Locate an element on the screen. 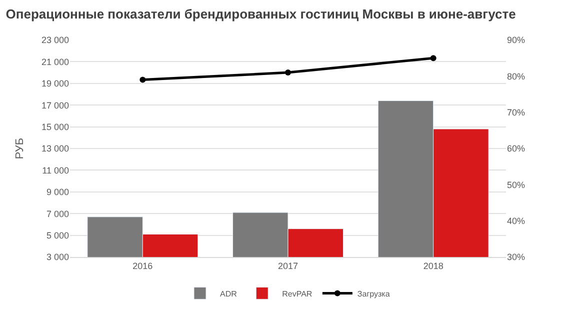 This screenshot has height=320, width=576. y2-tick-label: 60% is located at coordinates (516, 149).